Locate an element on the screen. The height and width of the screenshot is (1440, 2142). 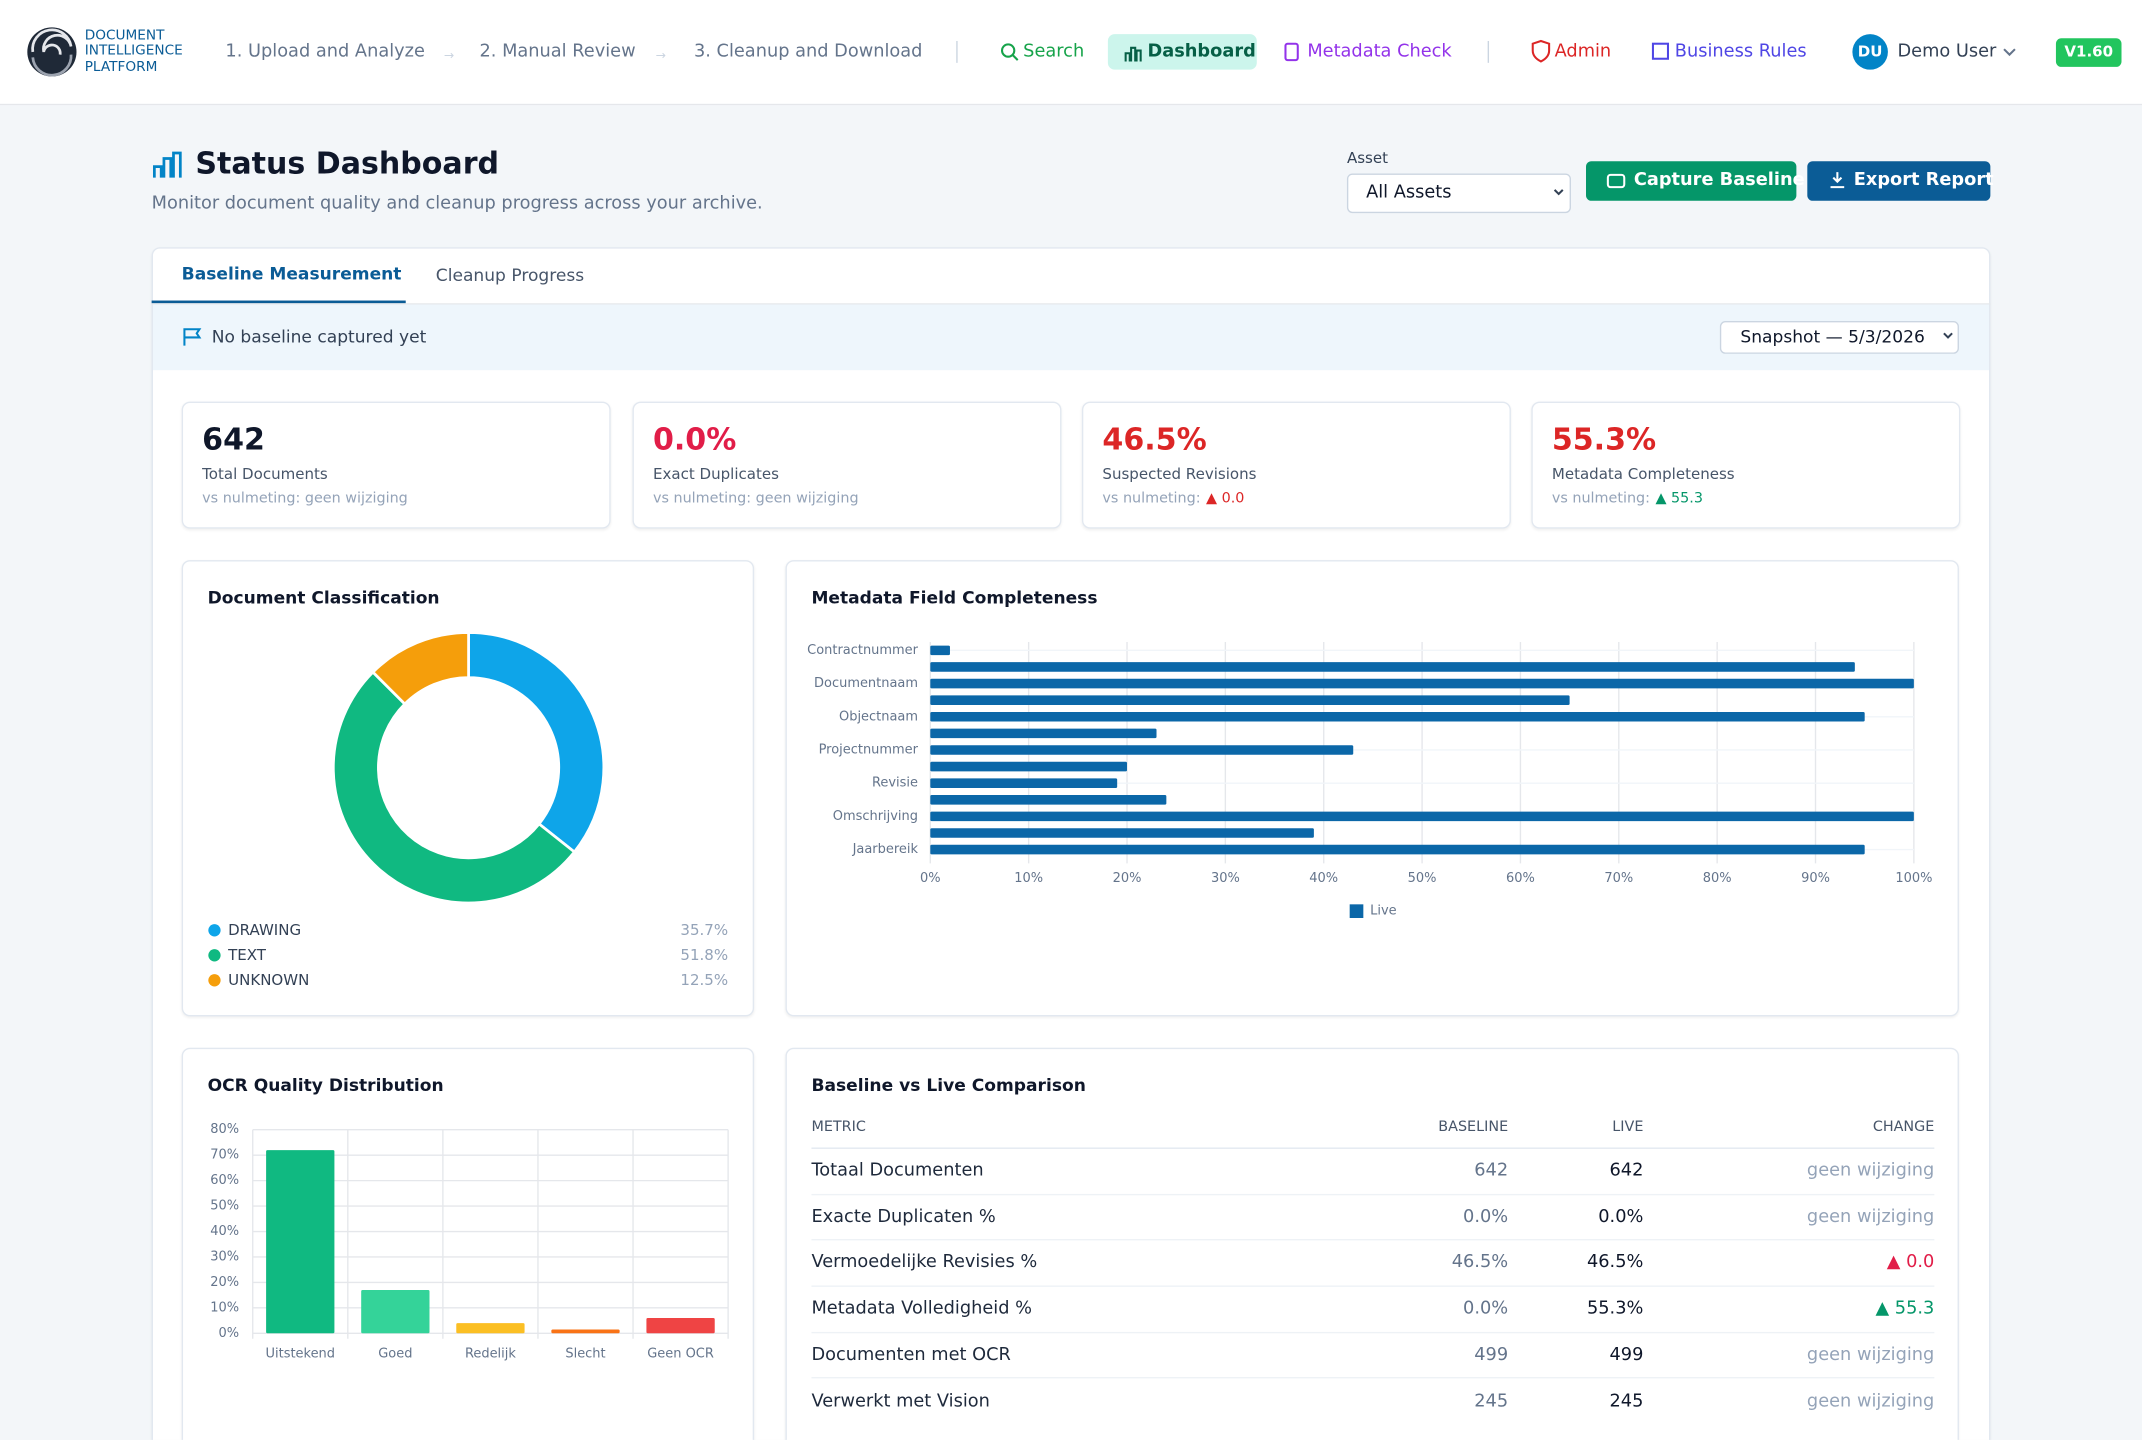
brand-text: INTELLIGENCE is located at coordinates (133, 51).